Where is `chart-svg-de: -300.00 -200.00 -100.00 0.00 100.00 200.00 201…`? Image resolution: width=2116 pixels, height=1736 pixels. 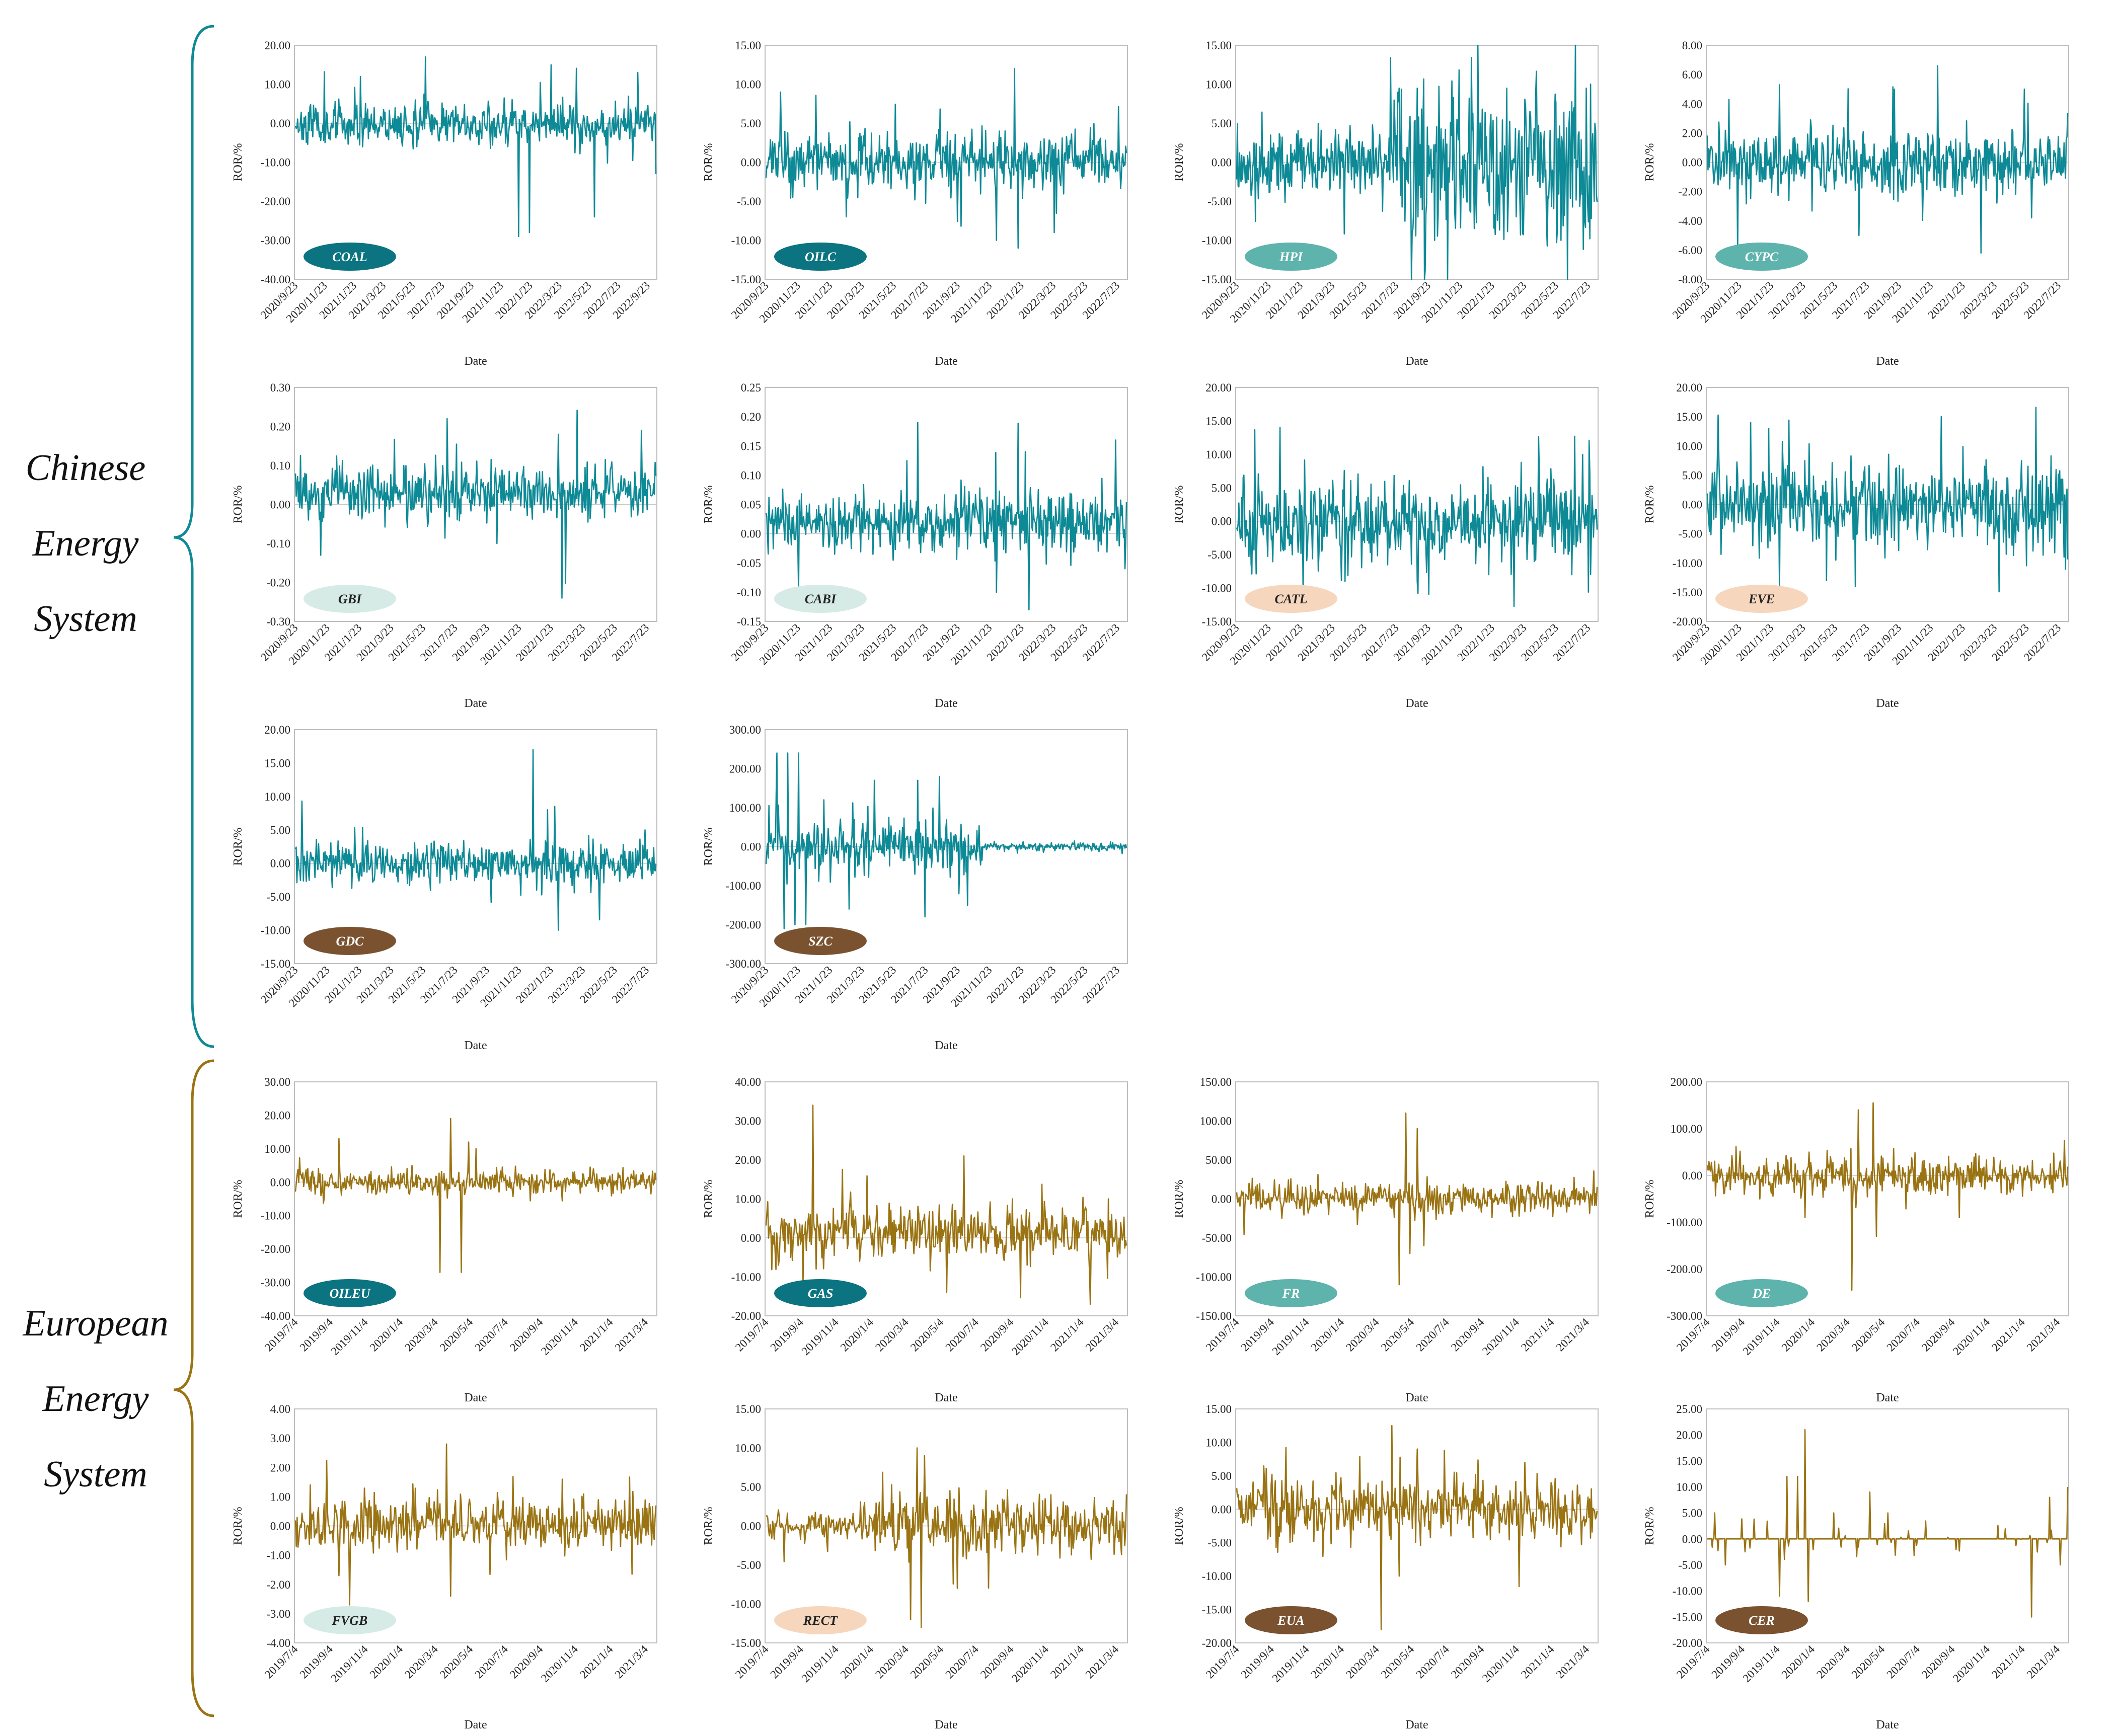
chart-svg-de: -300.00 -200.00 -100.00 0.00 100.00 200.00 201… is located at coordinates (1856, 1240).